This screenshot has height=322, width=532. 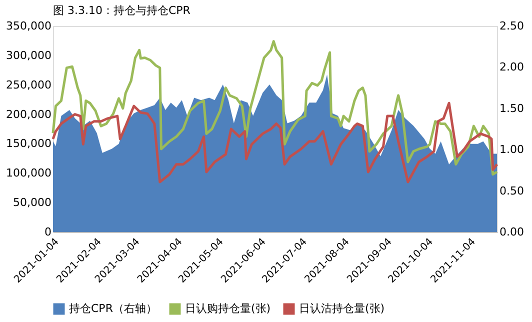 What do you see at coordinates (228, 308) in the screenshot?
I see `legend-label: 日认购持仓量(张)` at bounding box center [228, 308].